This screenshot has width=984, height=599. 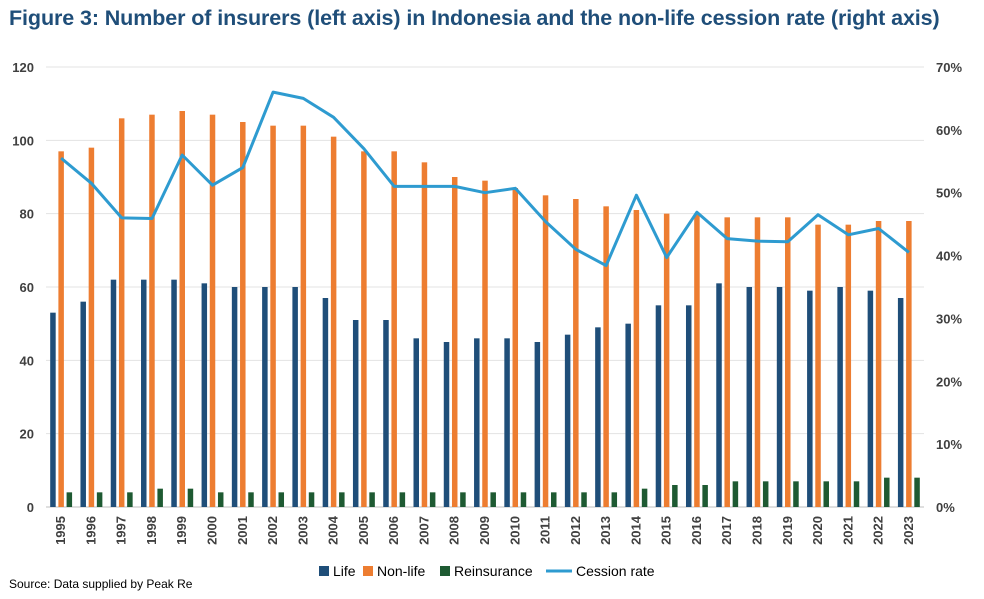 What do you see at coordinates (242, 530) in the screenshot?
I see `x-tick-label: 2001` at bounding box center [242, 530].